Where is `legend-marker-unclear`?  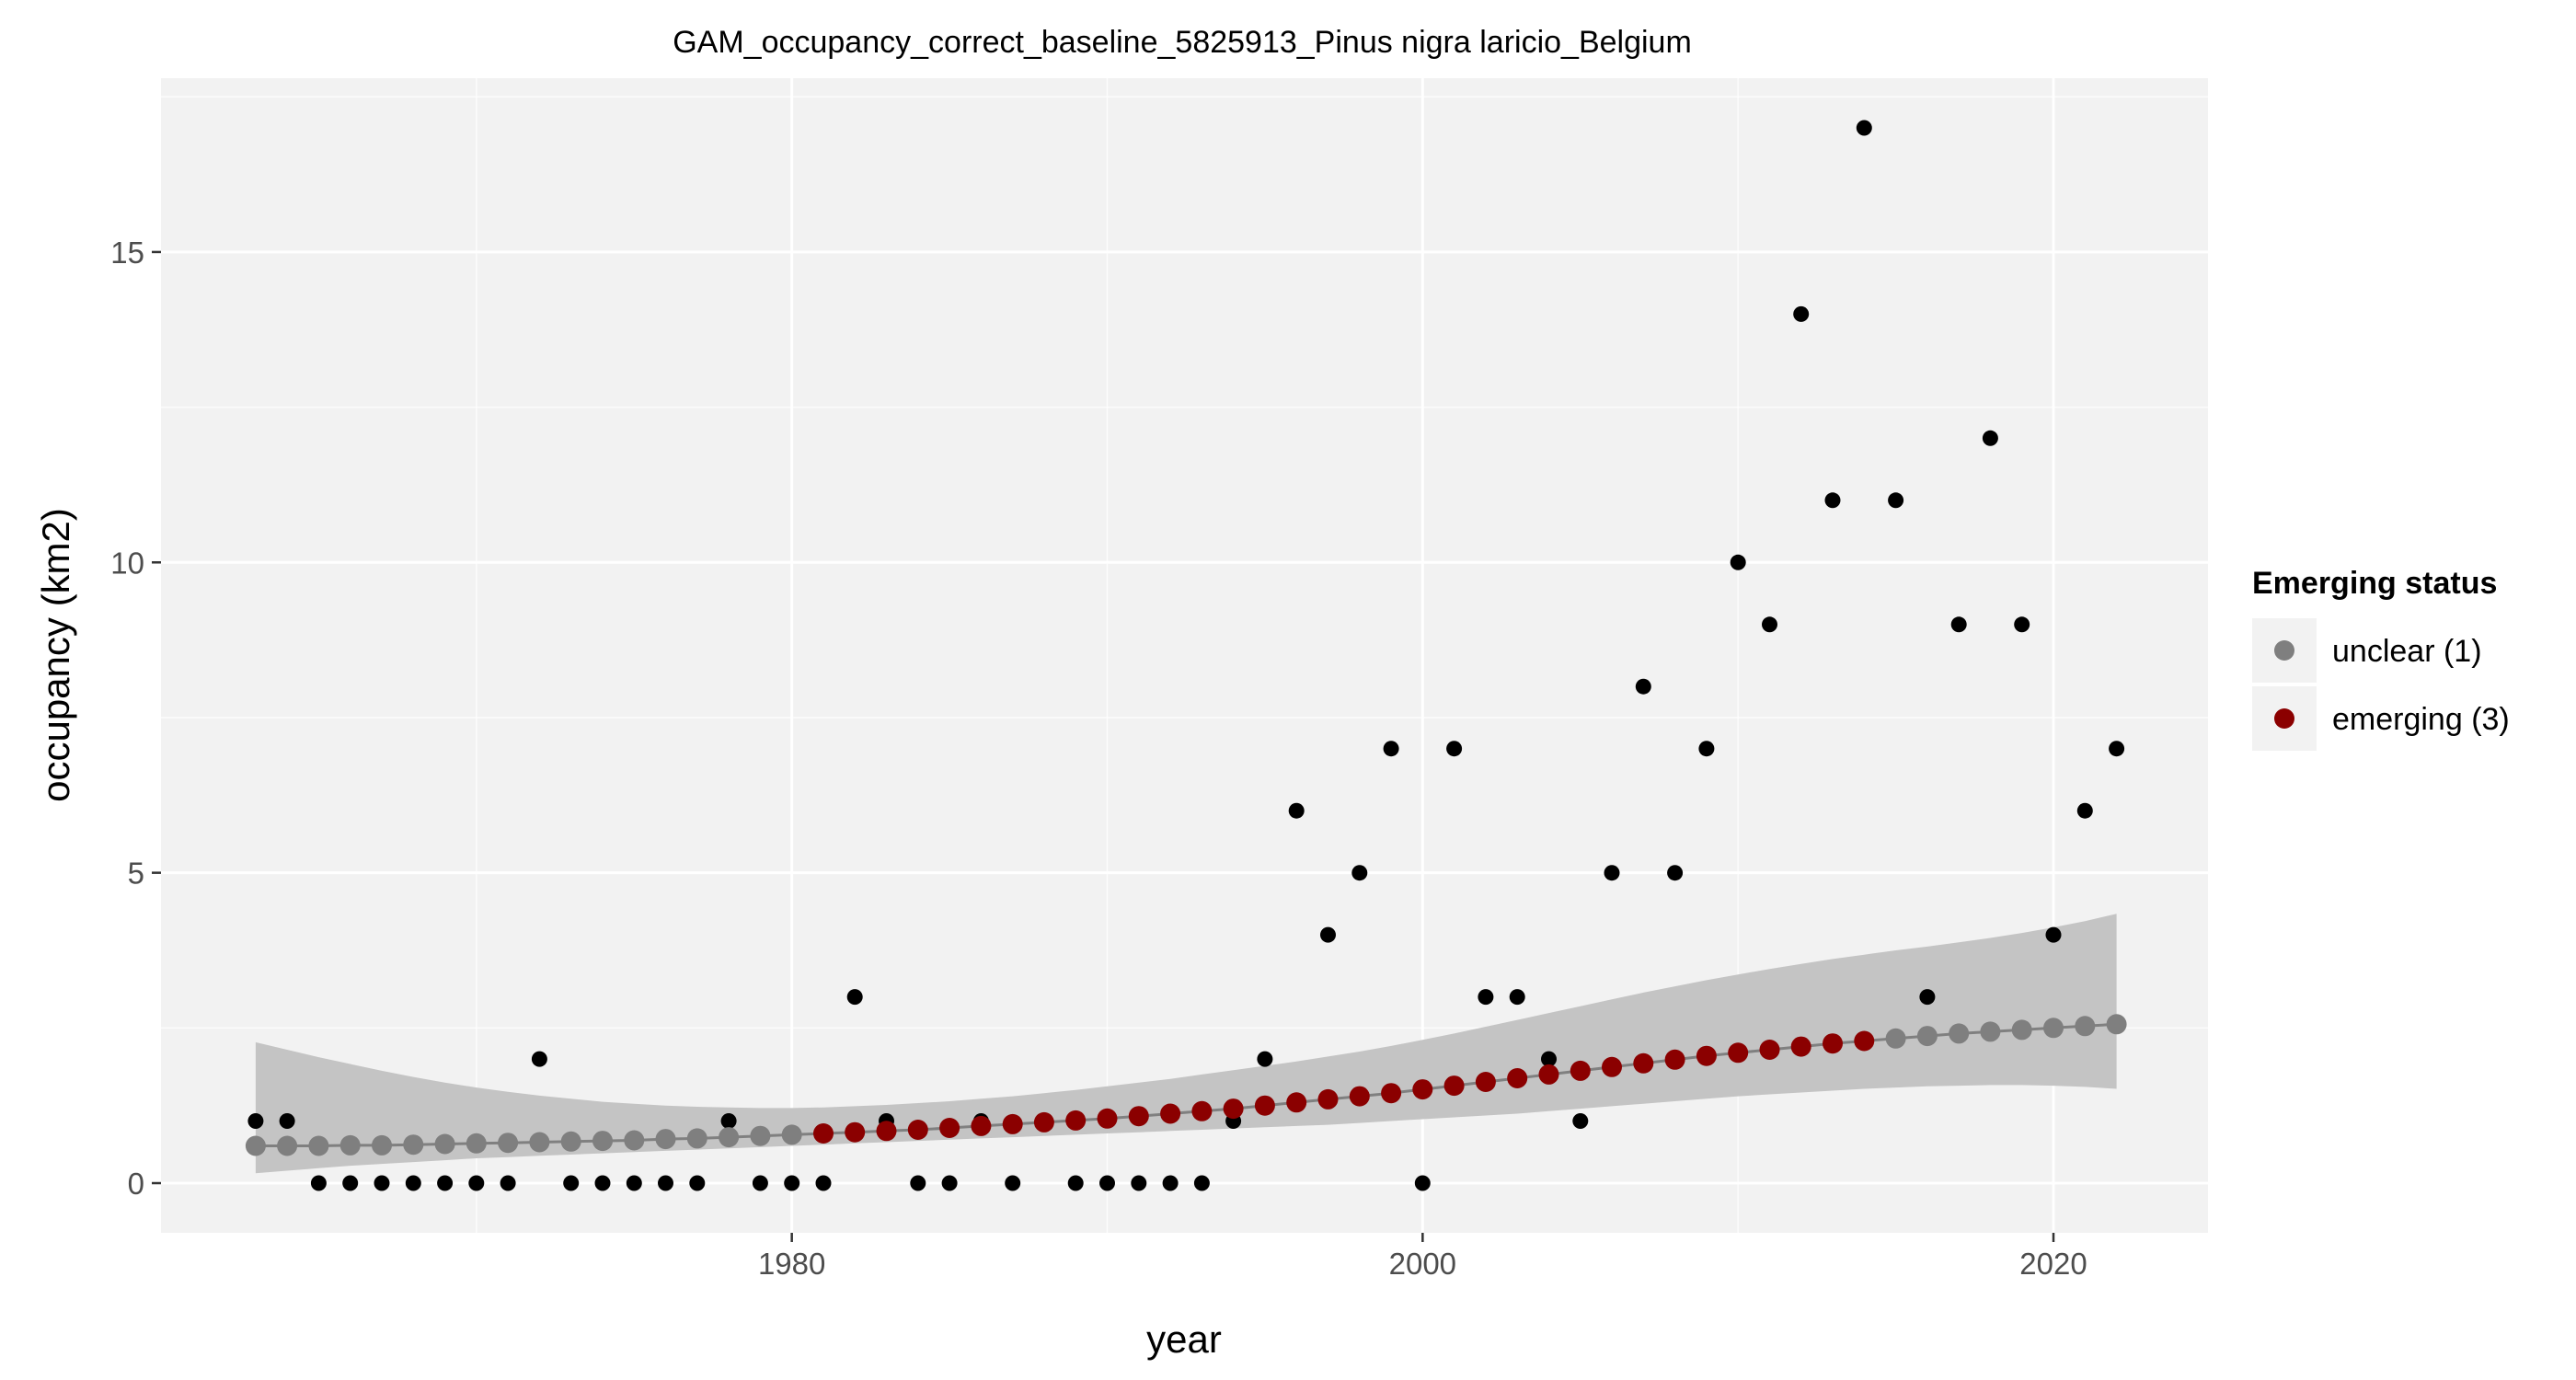 legend-marker-unclear is located at coordinates (2284, 650).